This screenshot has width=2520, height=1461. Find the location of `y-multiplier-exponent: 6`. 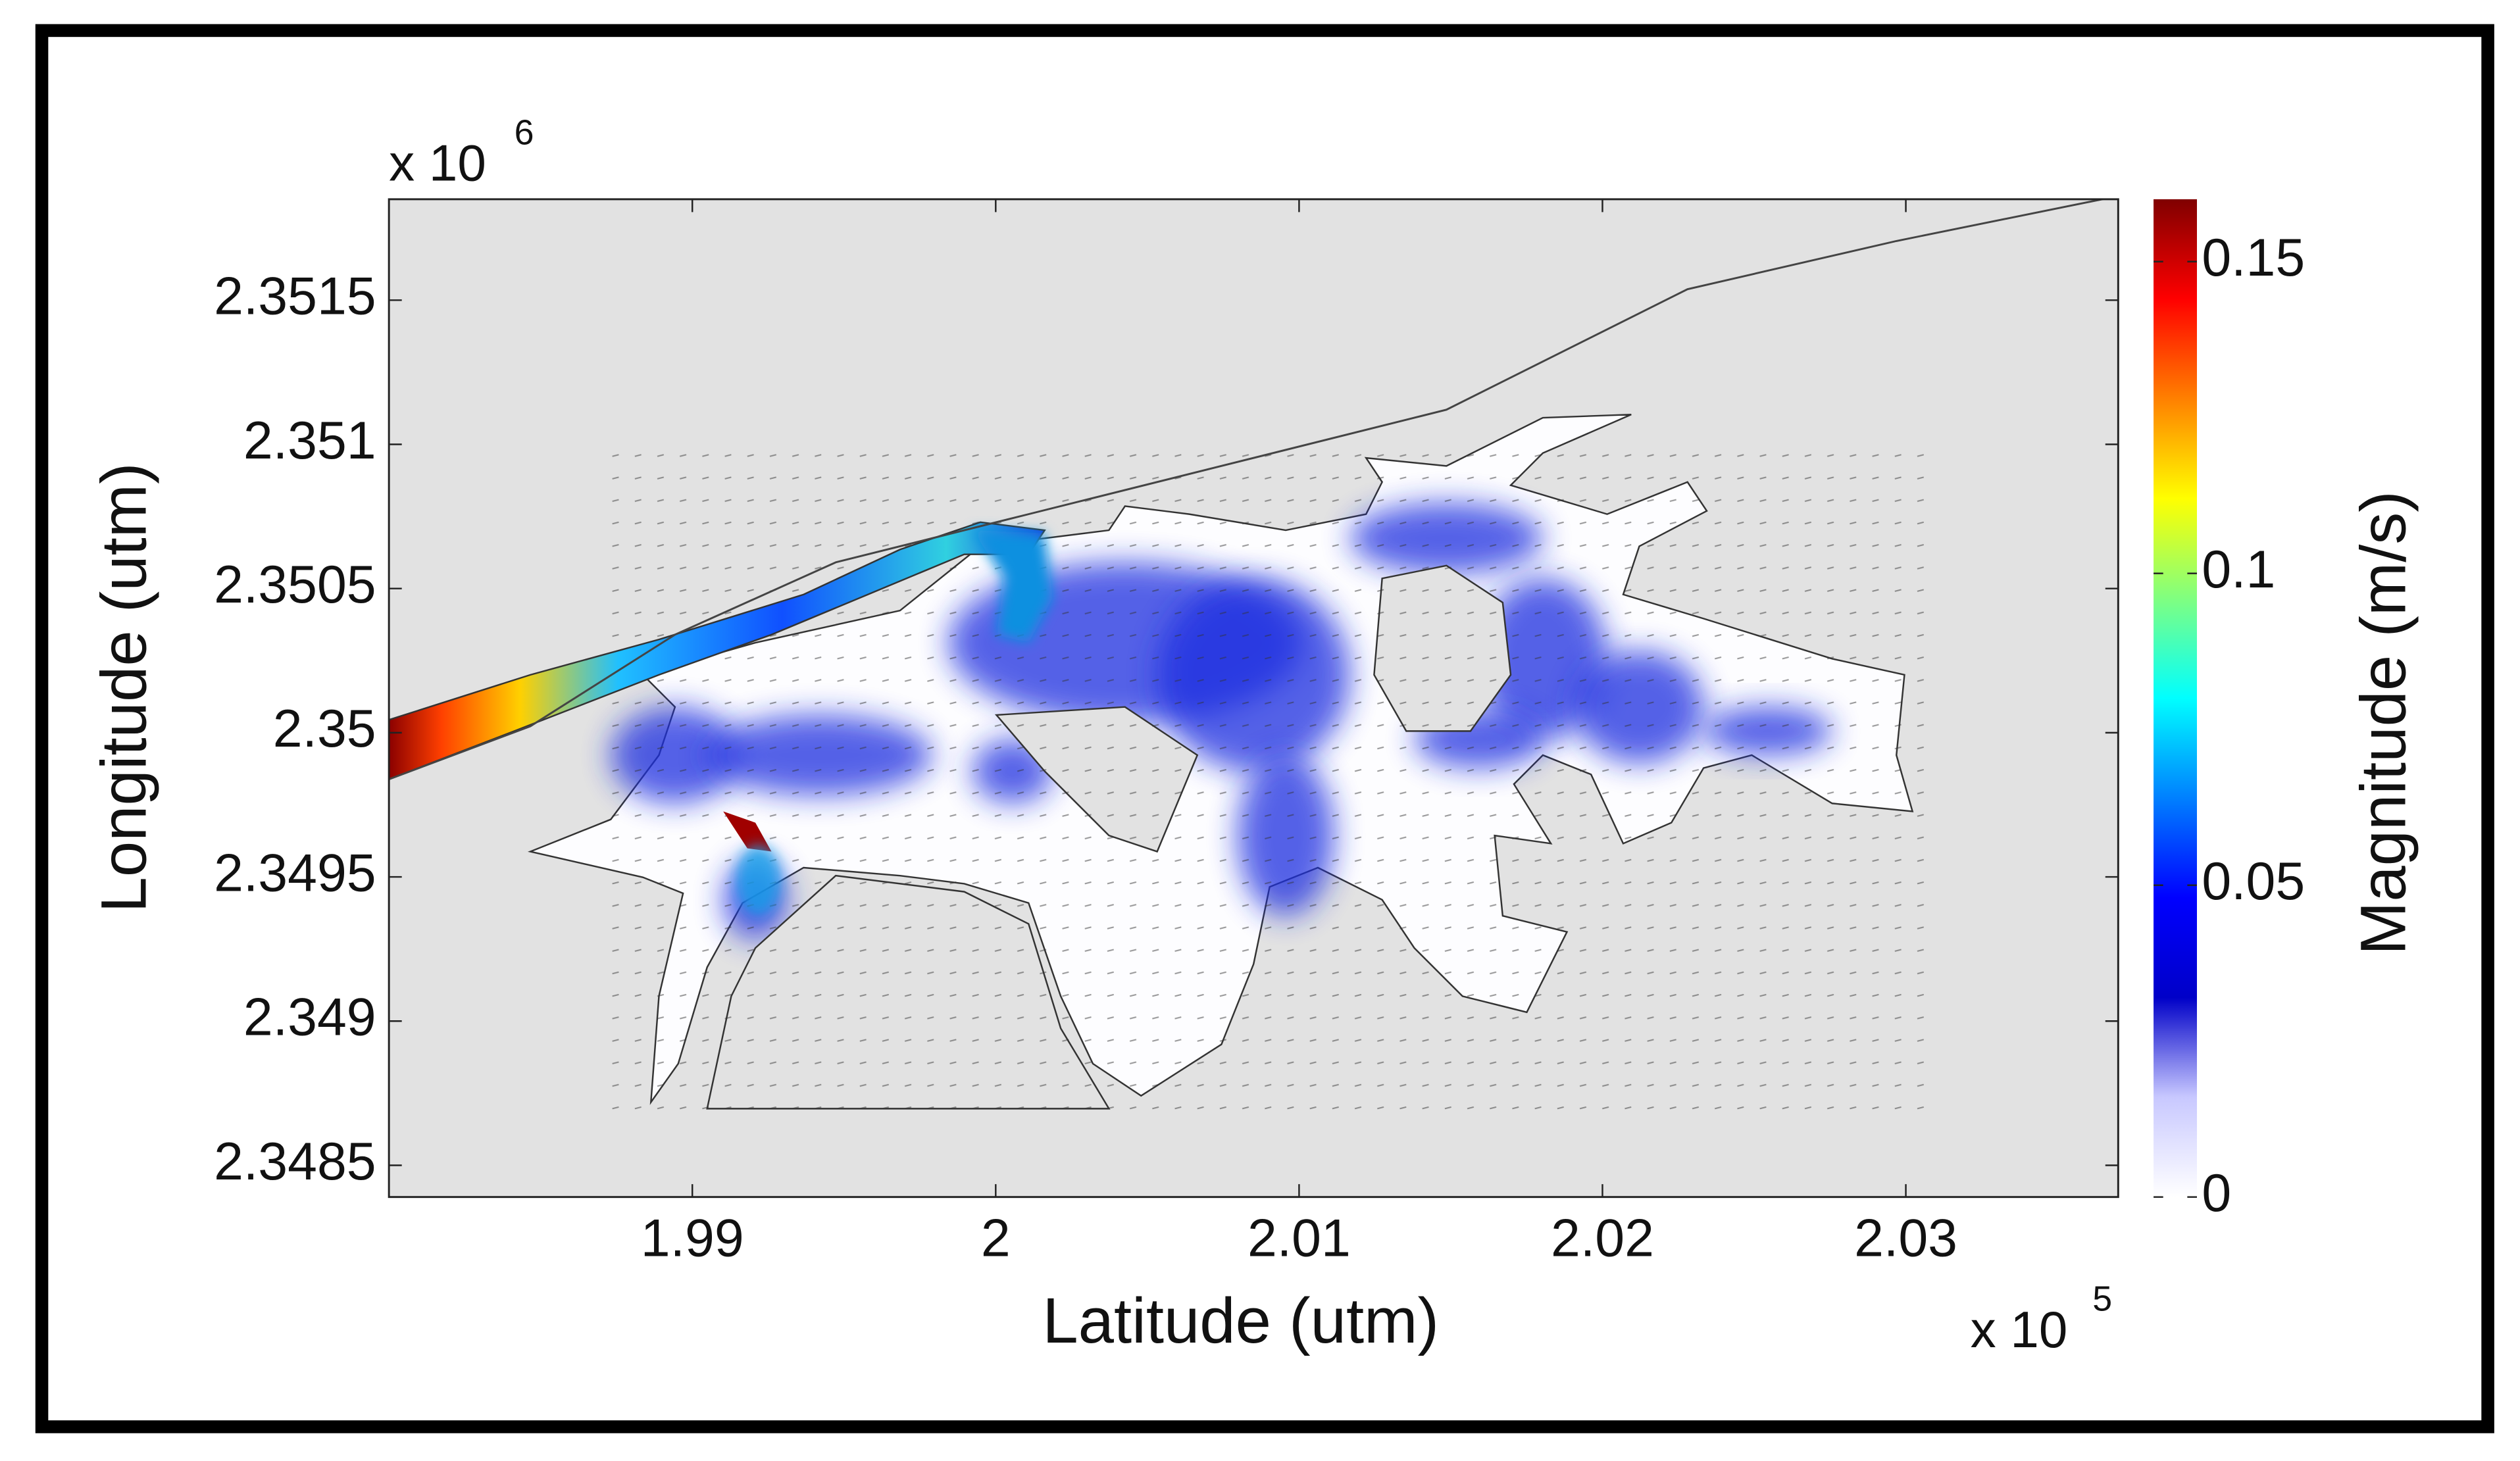

y-multiplier-exponent: 6 is located at coordinates (524, 132).